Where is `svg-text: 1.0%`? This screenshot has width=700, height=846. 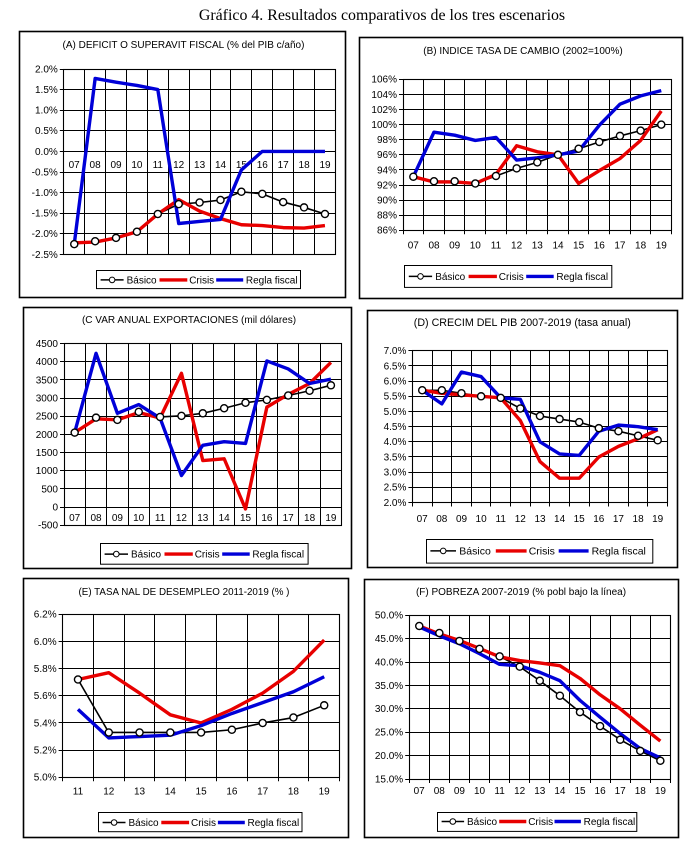
svg-text: 1.0% is located at coordinates (46, 111).